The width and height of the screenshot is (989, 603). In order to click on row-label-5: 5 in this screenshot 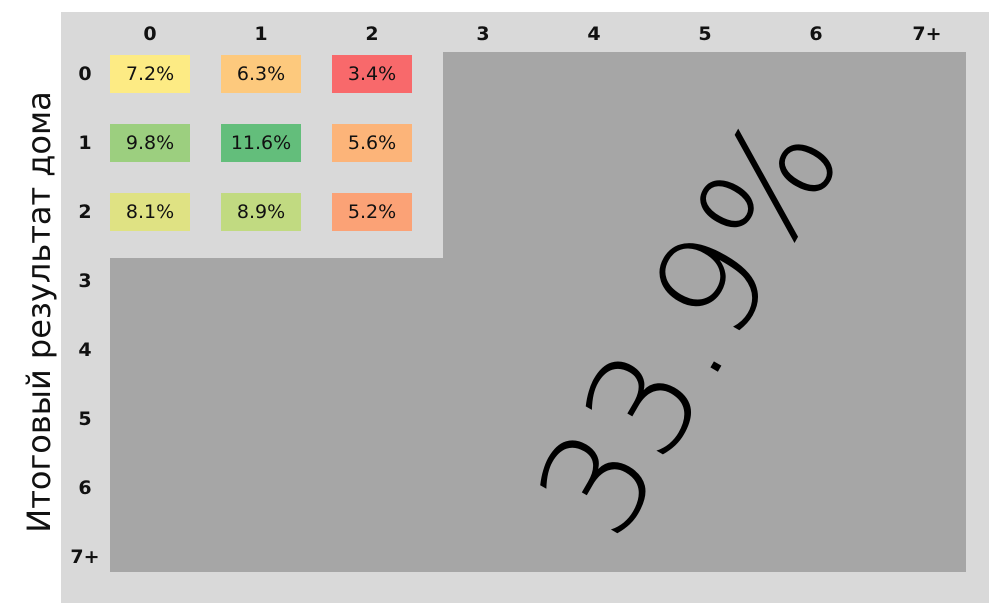, I will do `click(85, 419)`.